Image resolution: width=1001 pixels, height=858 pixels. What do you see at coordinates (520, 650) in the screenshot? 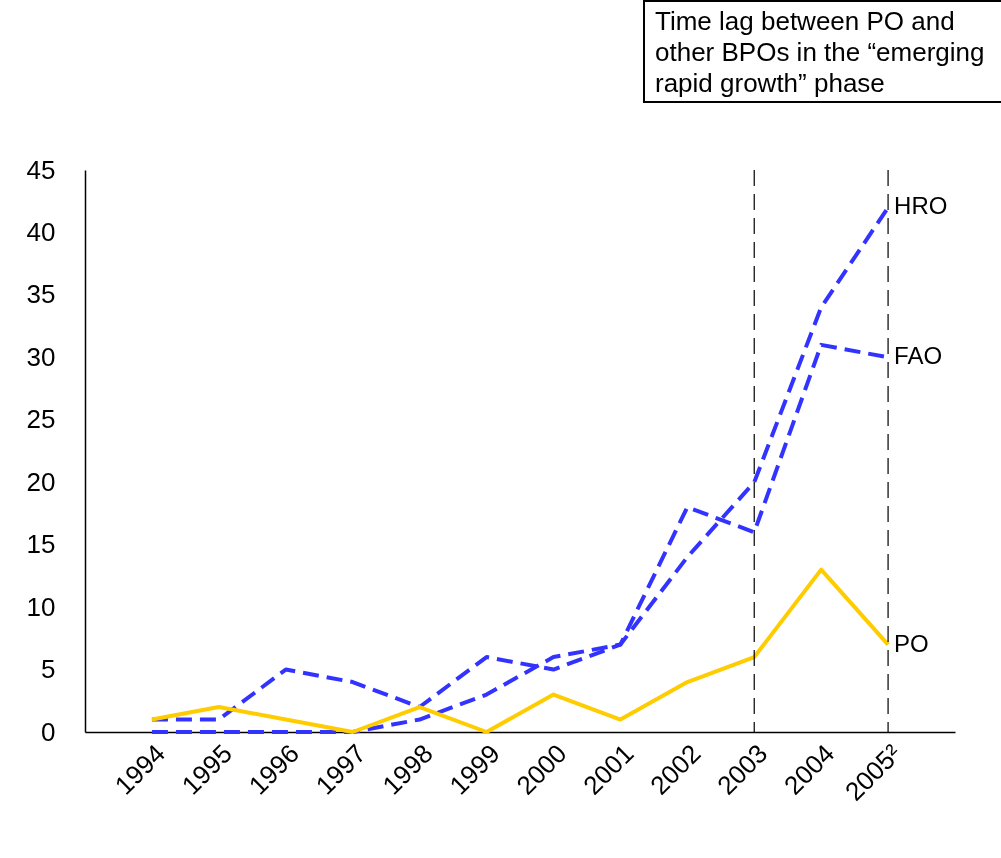
I see `line-series` at bounding box center [520, 650].